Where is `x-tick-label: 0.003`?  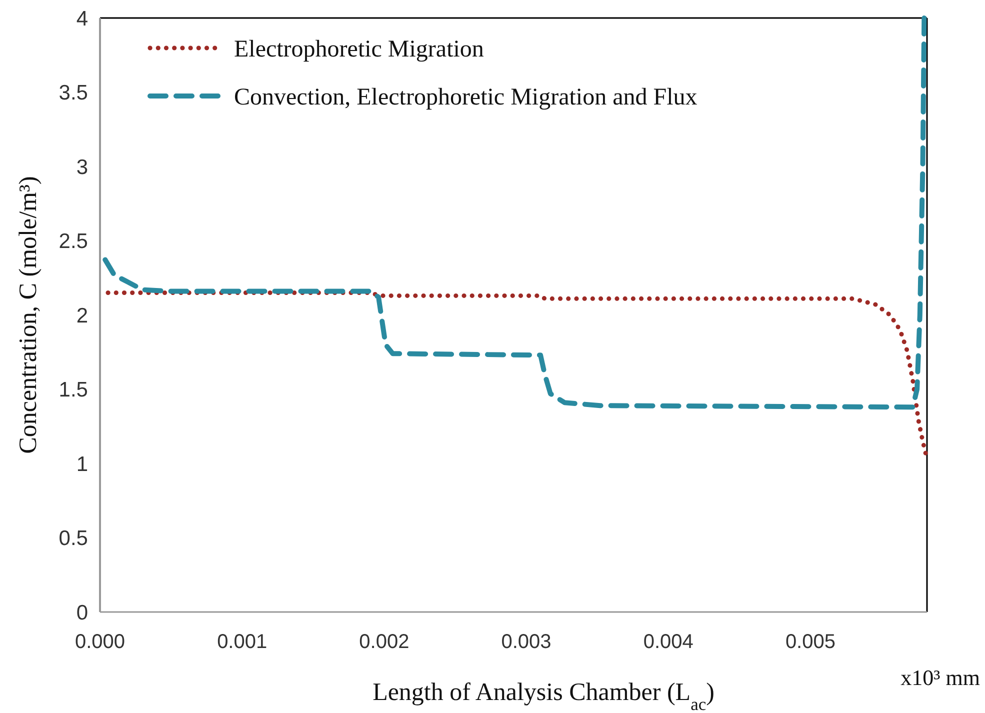 x-tick-label: 0.003 is located at coordinates (526, 642).